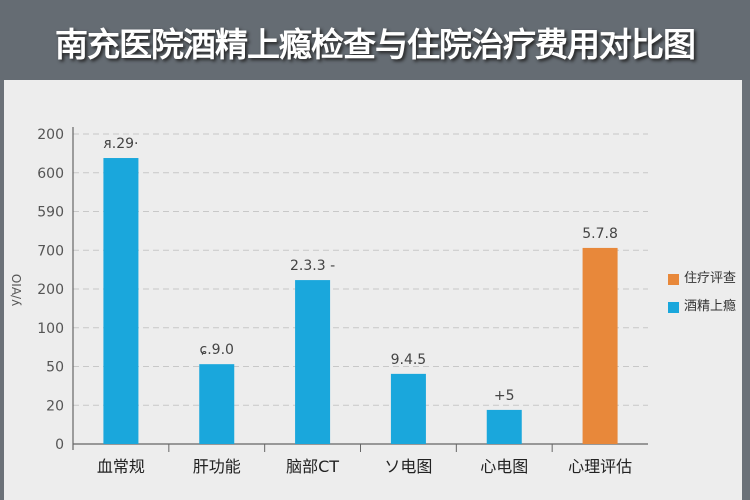 This screenshot has height=500, width=750. Describe the element at coordinates (16, 290) in the screenshot. I see `y-axis-label: OIA/ʎ` at that location.